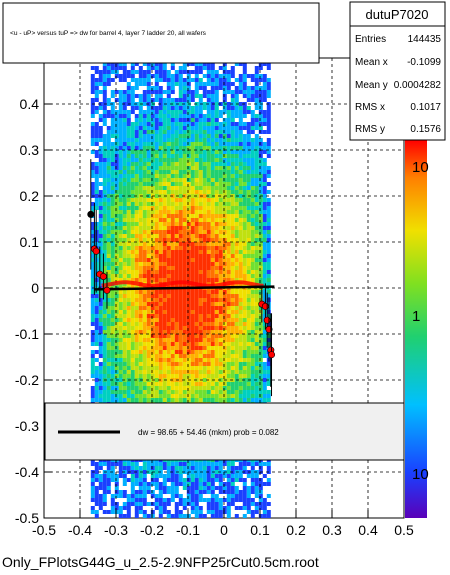 The image size is (450, 575). I want to click on stats-value-entries: 144435, so click(425, 39).